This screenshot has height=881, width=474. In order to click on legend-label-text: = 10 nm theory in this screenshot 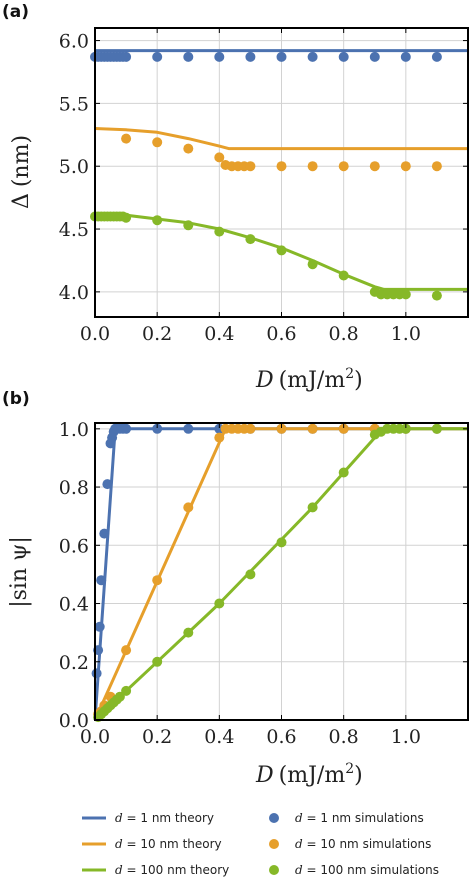, I will do `click(172, 844)`.